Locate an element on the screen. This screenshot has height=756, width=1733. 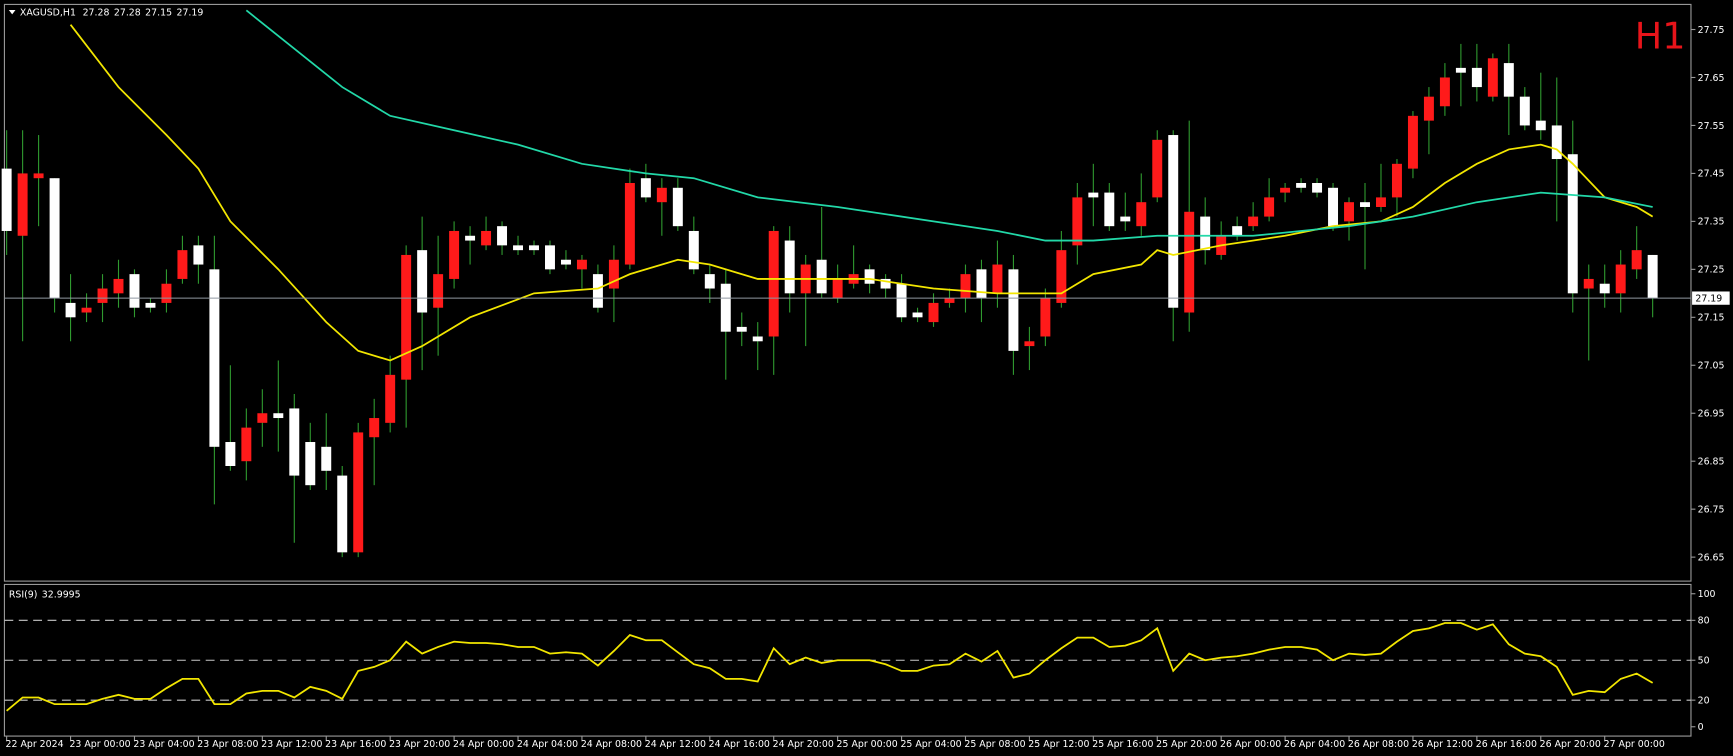
x-tick-label: 24 Apr 20:00 is located at coordinates (803, 744).